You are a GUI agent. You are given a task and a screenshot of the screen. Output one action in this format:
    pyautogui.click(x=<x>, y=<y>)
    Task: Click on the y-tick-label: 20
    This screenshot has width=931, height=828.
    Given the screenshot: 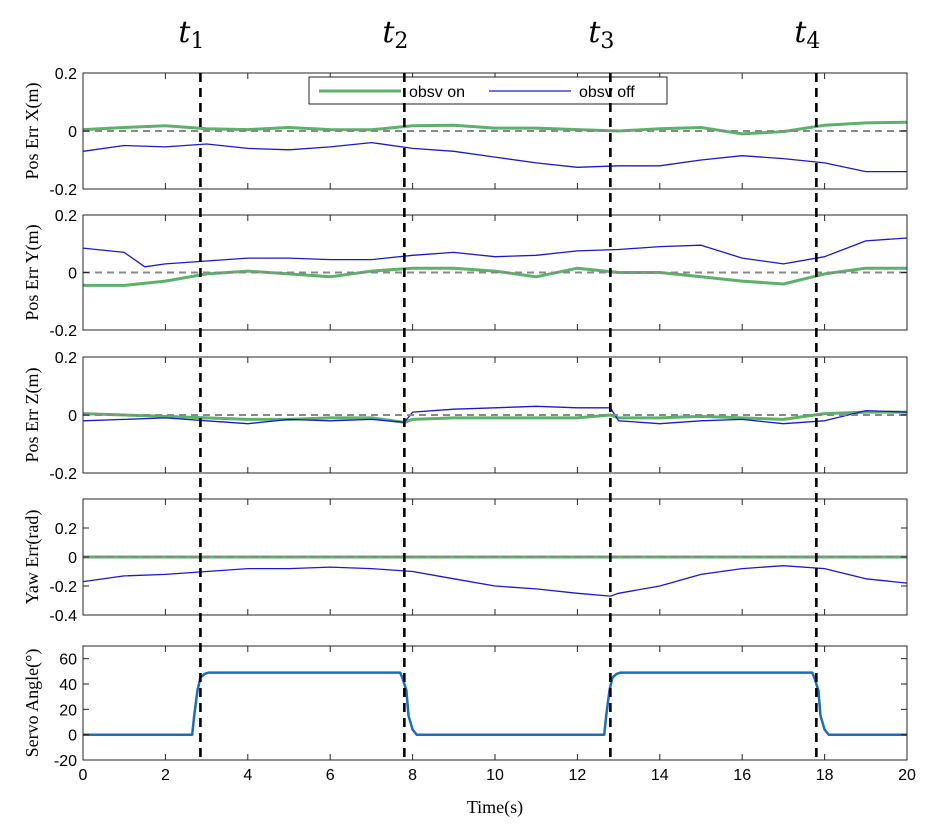 What is the action you would take?
    pyautogui.click(x=68, y=710)
    